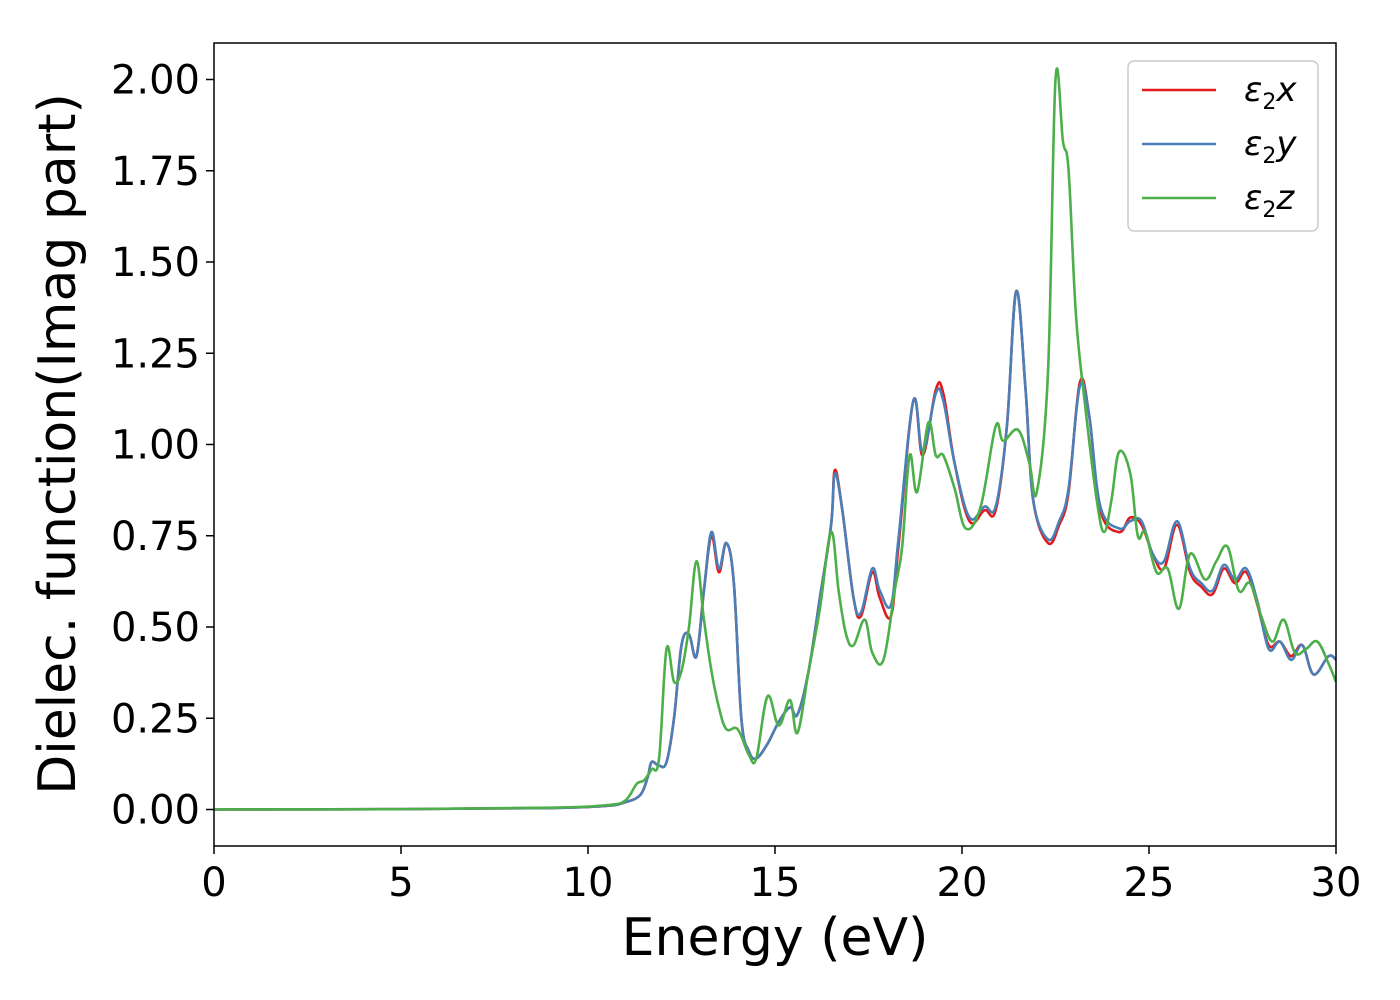  I want to click on x-tick-label: 5, so click(400, 883).